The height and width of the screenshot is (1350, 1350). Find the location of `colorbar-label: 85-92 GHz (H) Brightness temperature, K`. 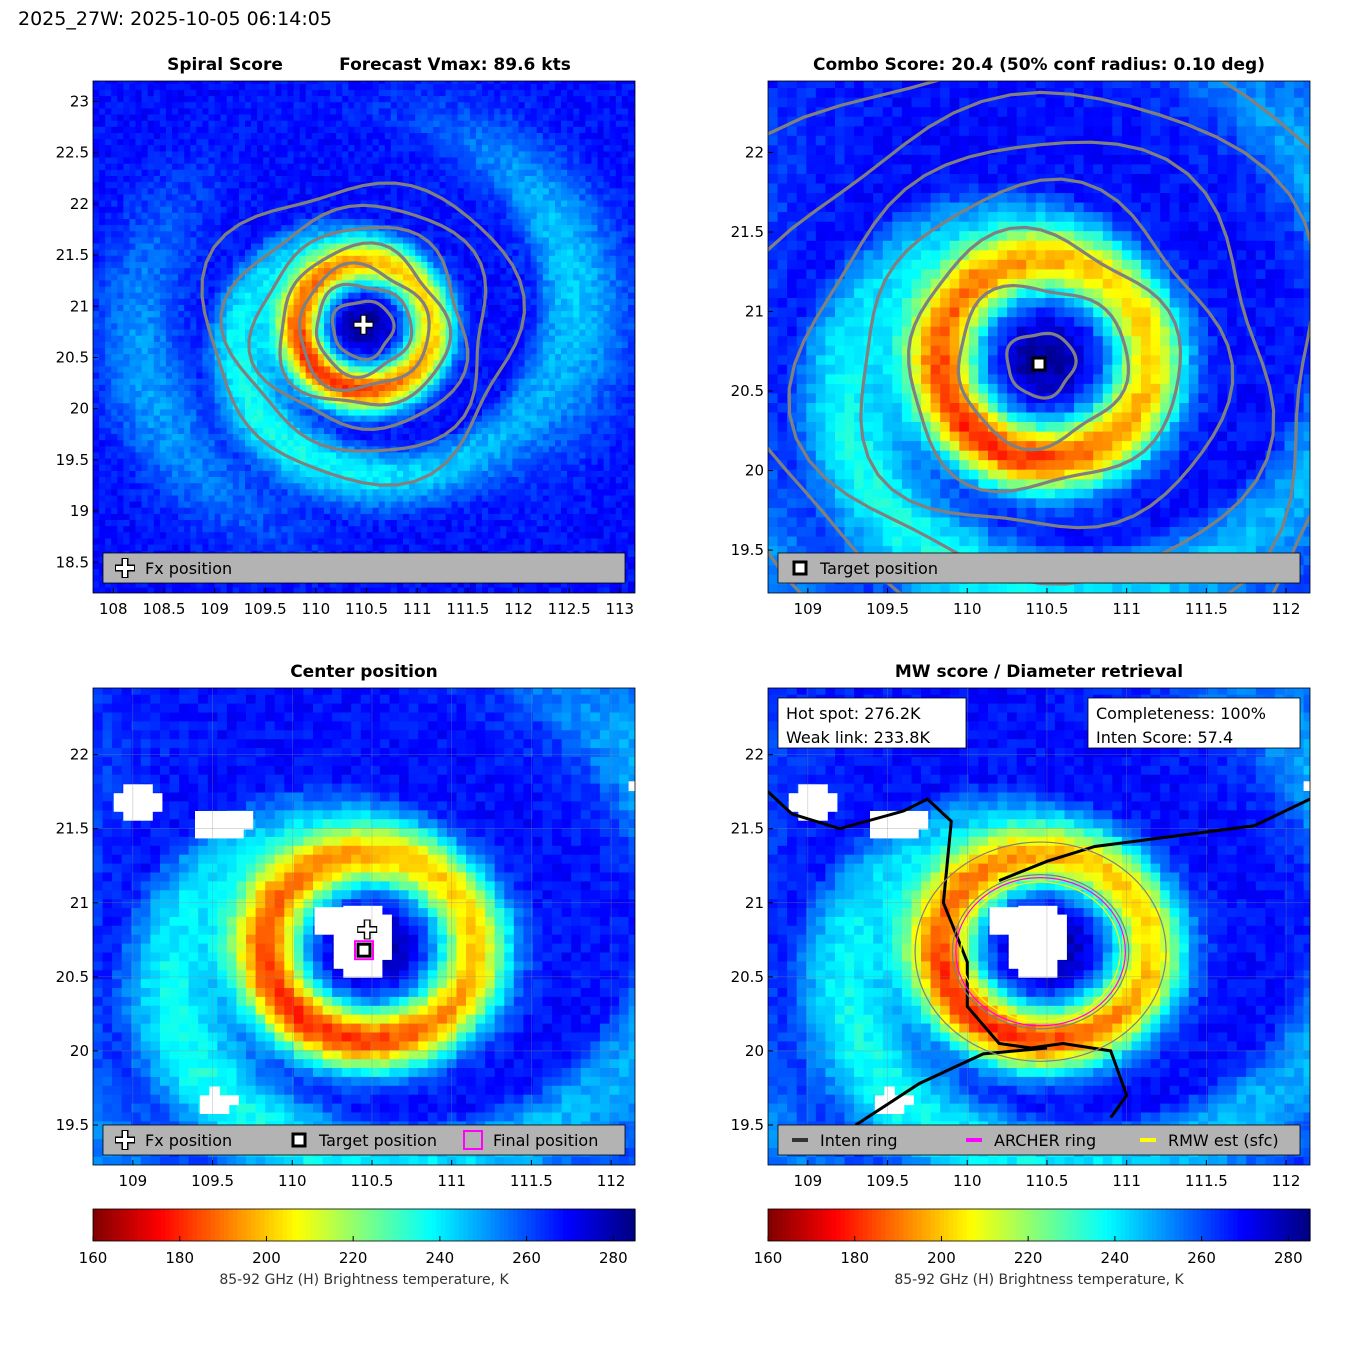

colorbar-label: 85-92 GHz (H) Brightness temperature, K is located at coordinates (1039, 1280).